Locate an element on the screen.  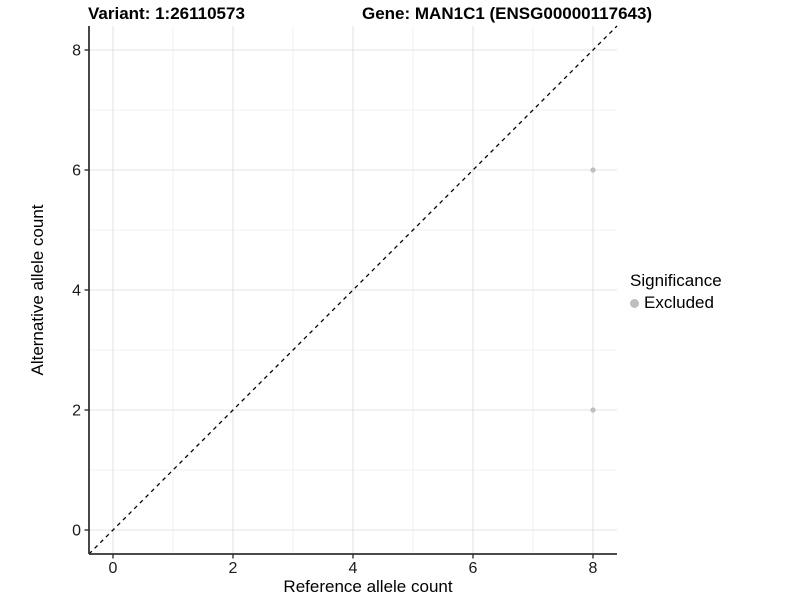
y-axis-title: Alternative allele count is located at coordinates (37, 290).